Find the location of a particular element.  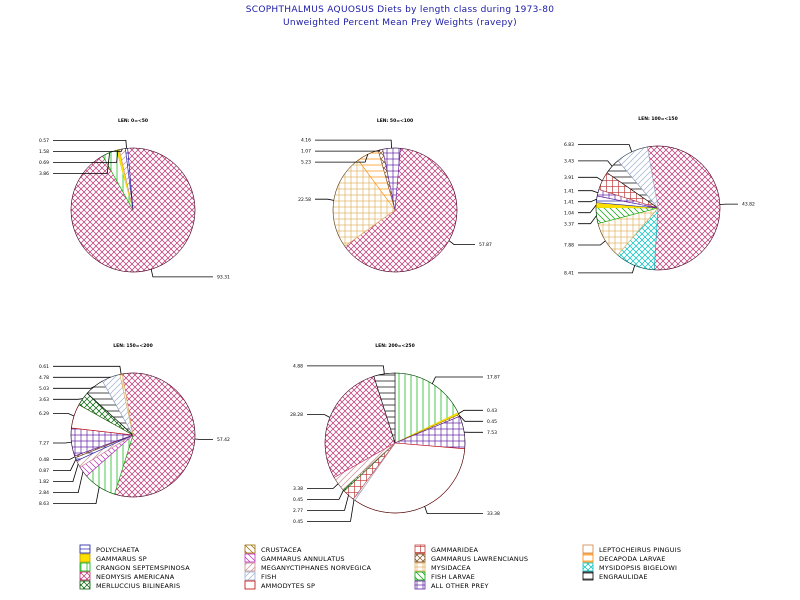

legend-item-gammarus-sp: GAMMARUS SP is located at coordinates (113, 558).